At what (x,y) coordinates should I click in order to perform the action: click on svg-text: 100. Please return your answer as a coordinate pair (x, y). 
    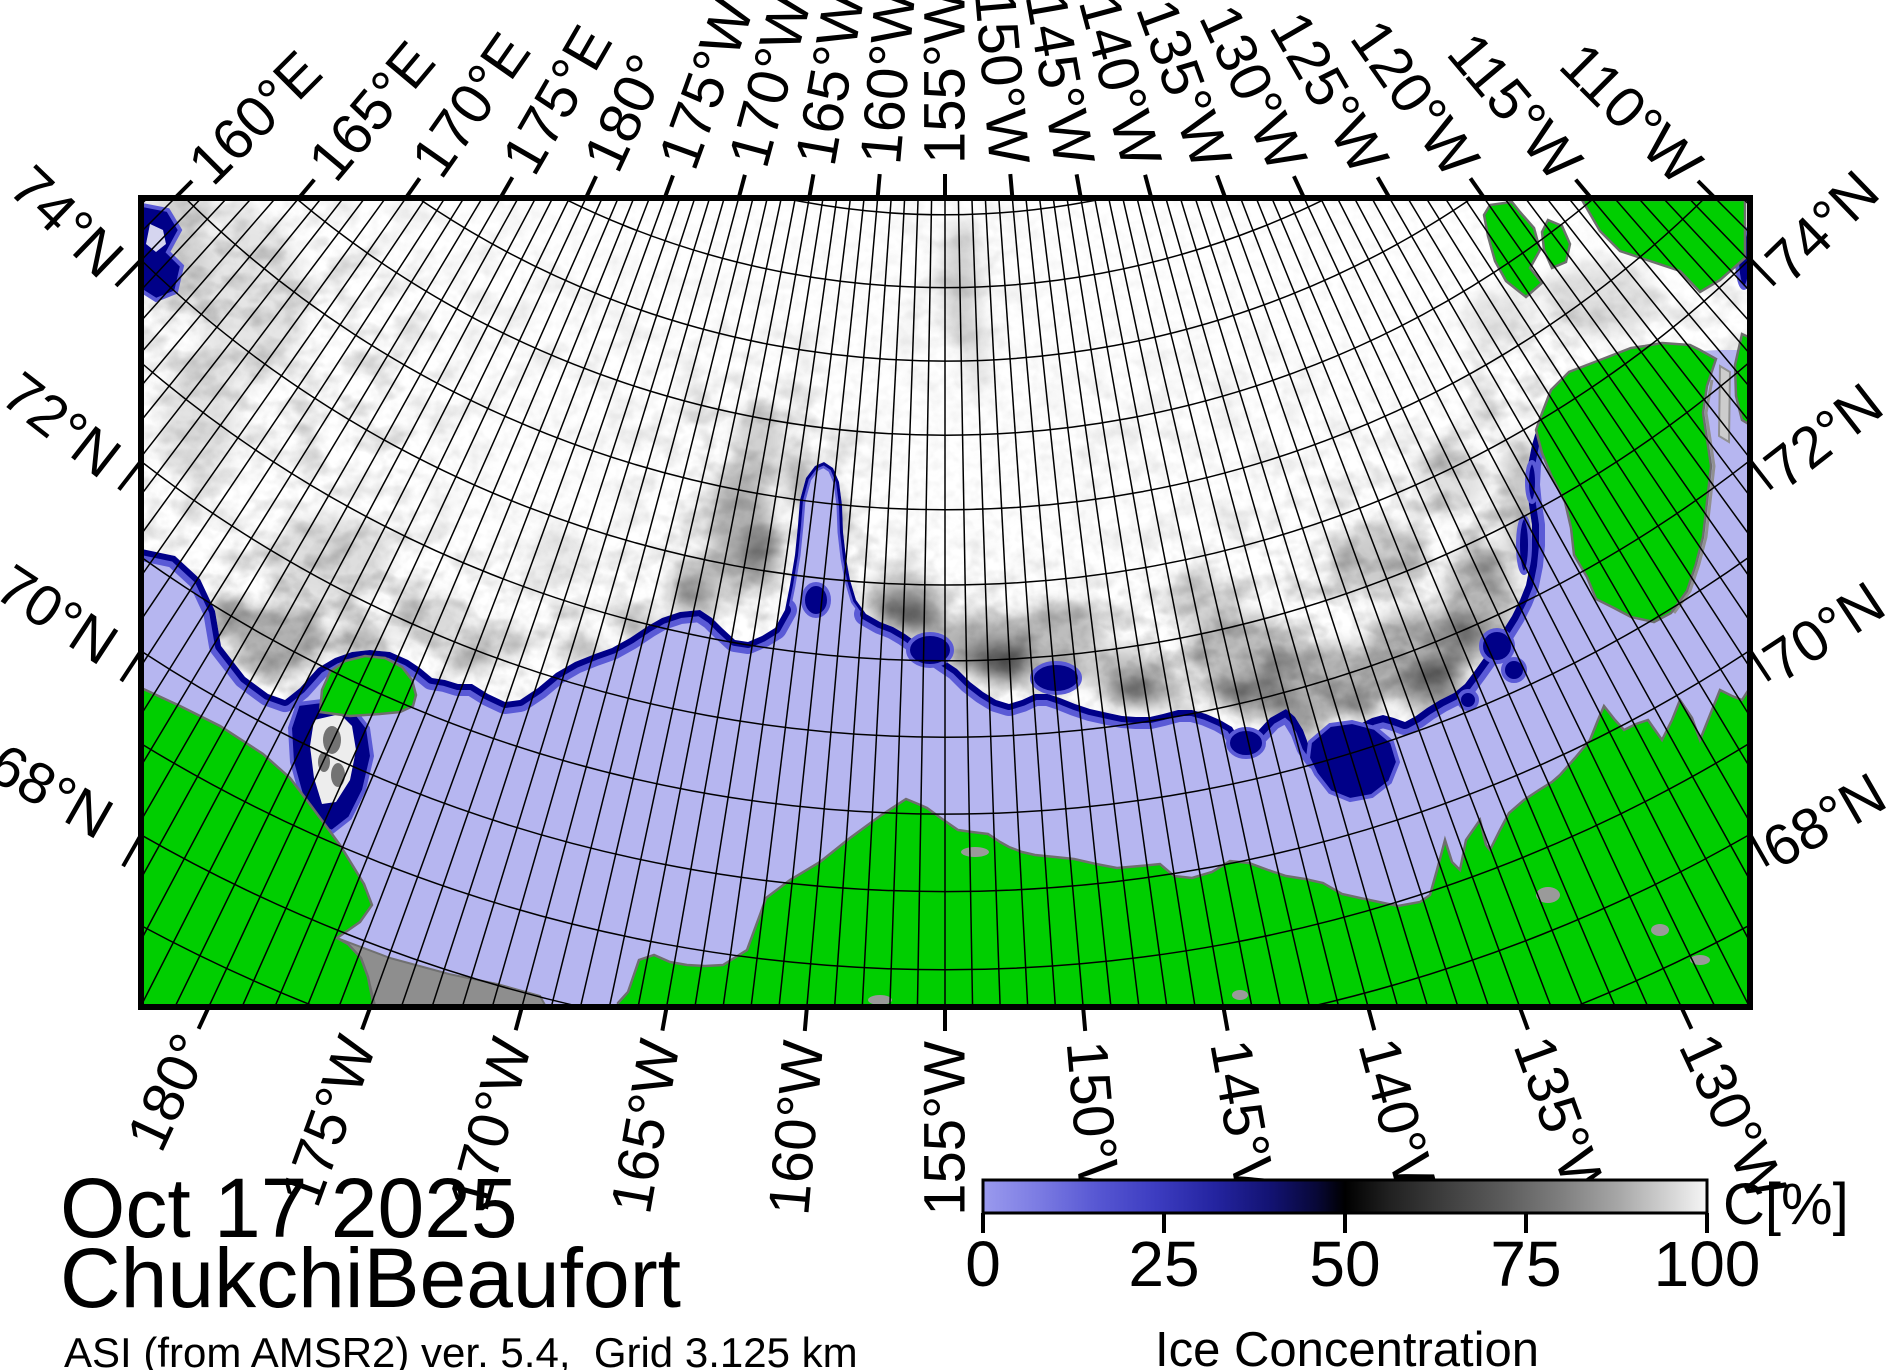
    Looking at the image, I should click on (1707, 1264).